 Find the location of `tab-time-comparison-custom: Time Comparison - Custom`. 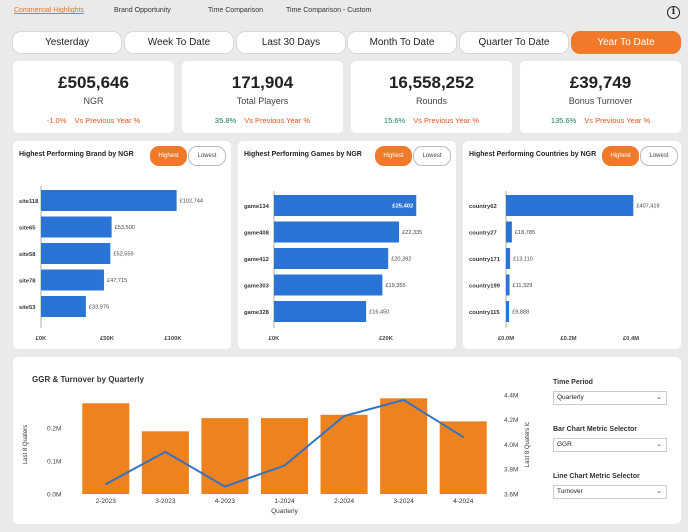

tab-time-comparison-custom: Time Comparison - Custom is located at coordinates (329, 10).